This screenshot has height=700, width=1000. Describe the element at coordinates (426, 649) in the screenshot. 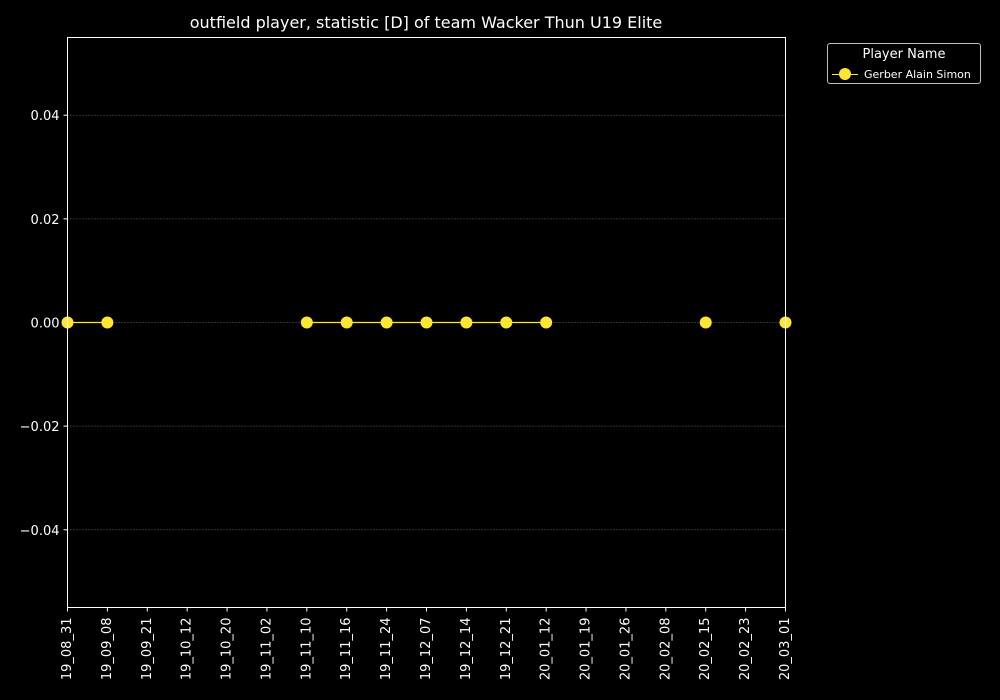

I see `x-tick-label: 19_12_07` at that location.